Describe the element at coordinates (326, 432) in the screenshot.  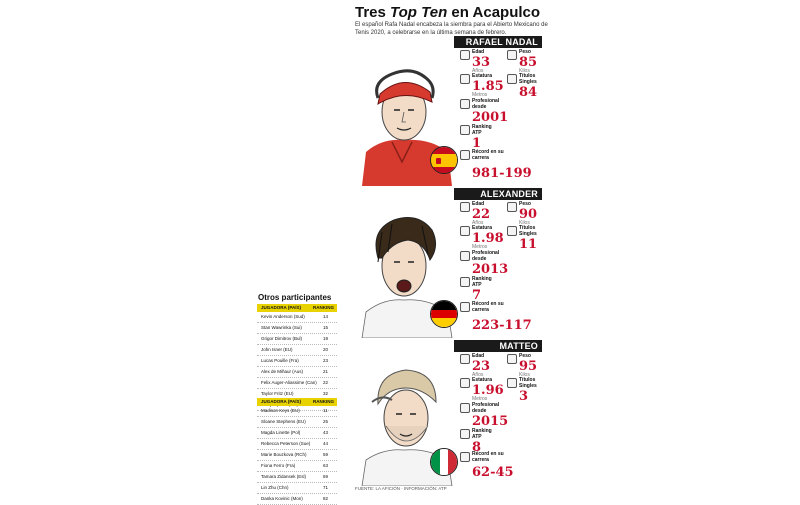
I see `row-rank: 43` at that location.